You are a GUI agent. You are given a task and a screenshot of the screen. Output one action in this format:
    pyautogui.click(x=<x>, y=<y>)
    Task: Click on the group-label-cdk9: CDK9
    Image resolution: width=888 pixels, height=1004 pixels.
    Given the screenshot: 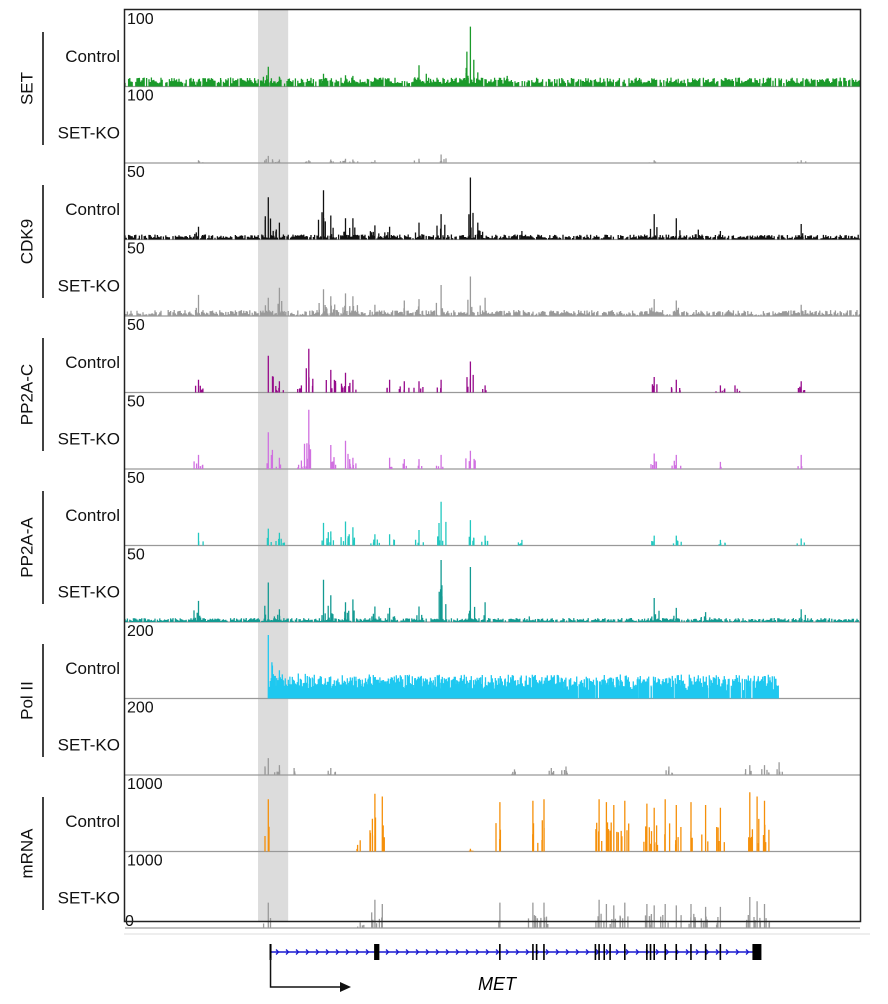 What is the action you would take?
    pyautogui.click(x=26, y=241)
    